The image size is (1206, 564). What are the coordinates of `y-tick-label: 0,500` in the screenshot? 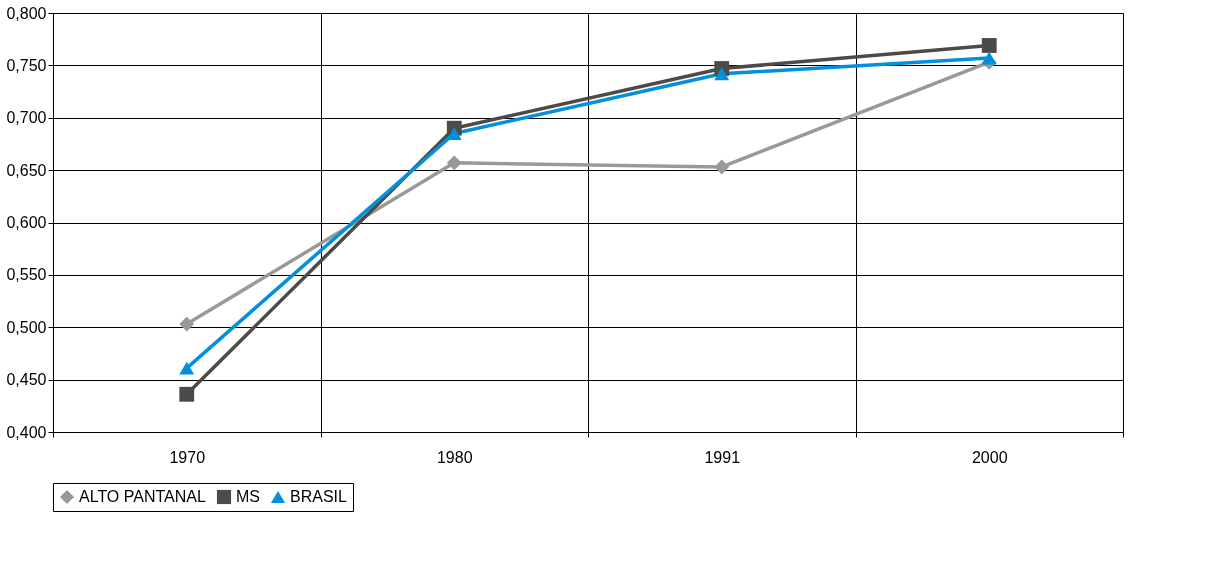 It's located at (26, 327).